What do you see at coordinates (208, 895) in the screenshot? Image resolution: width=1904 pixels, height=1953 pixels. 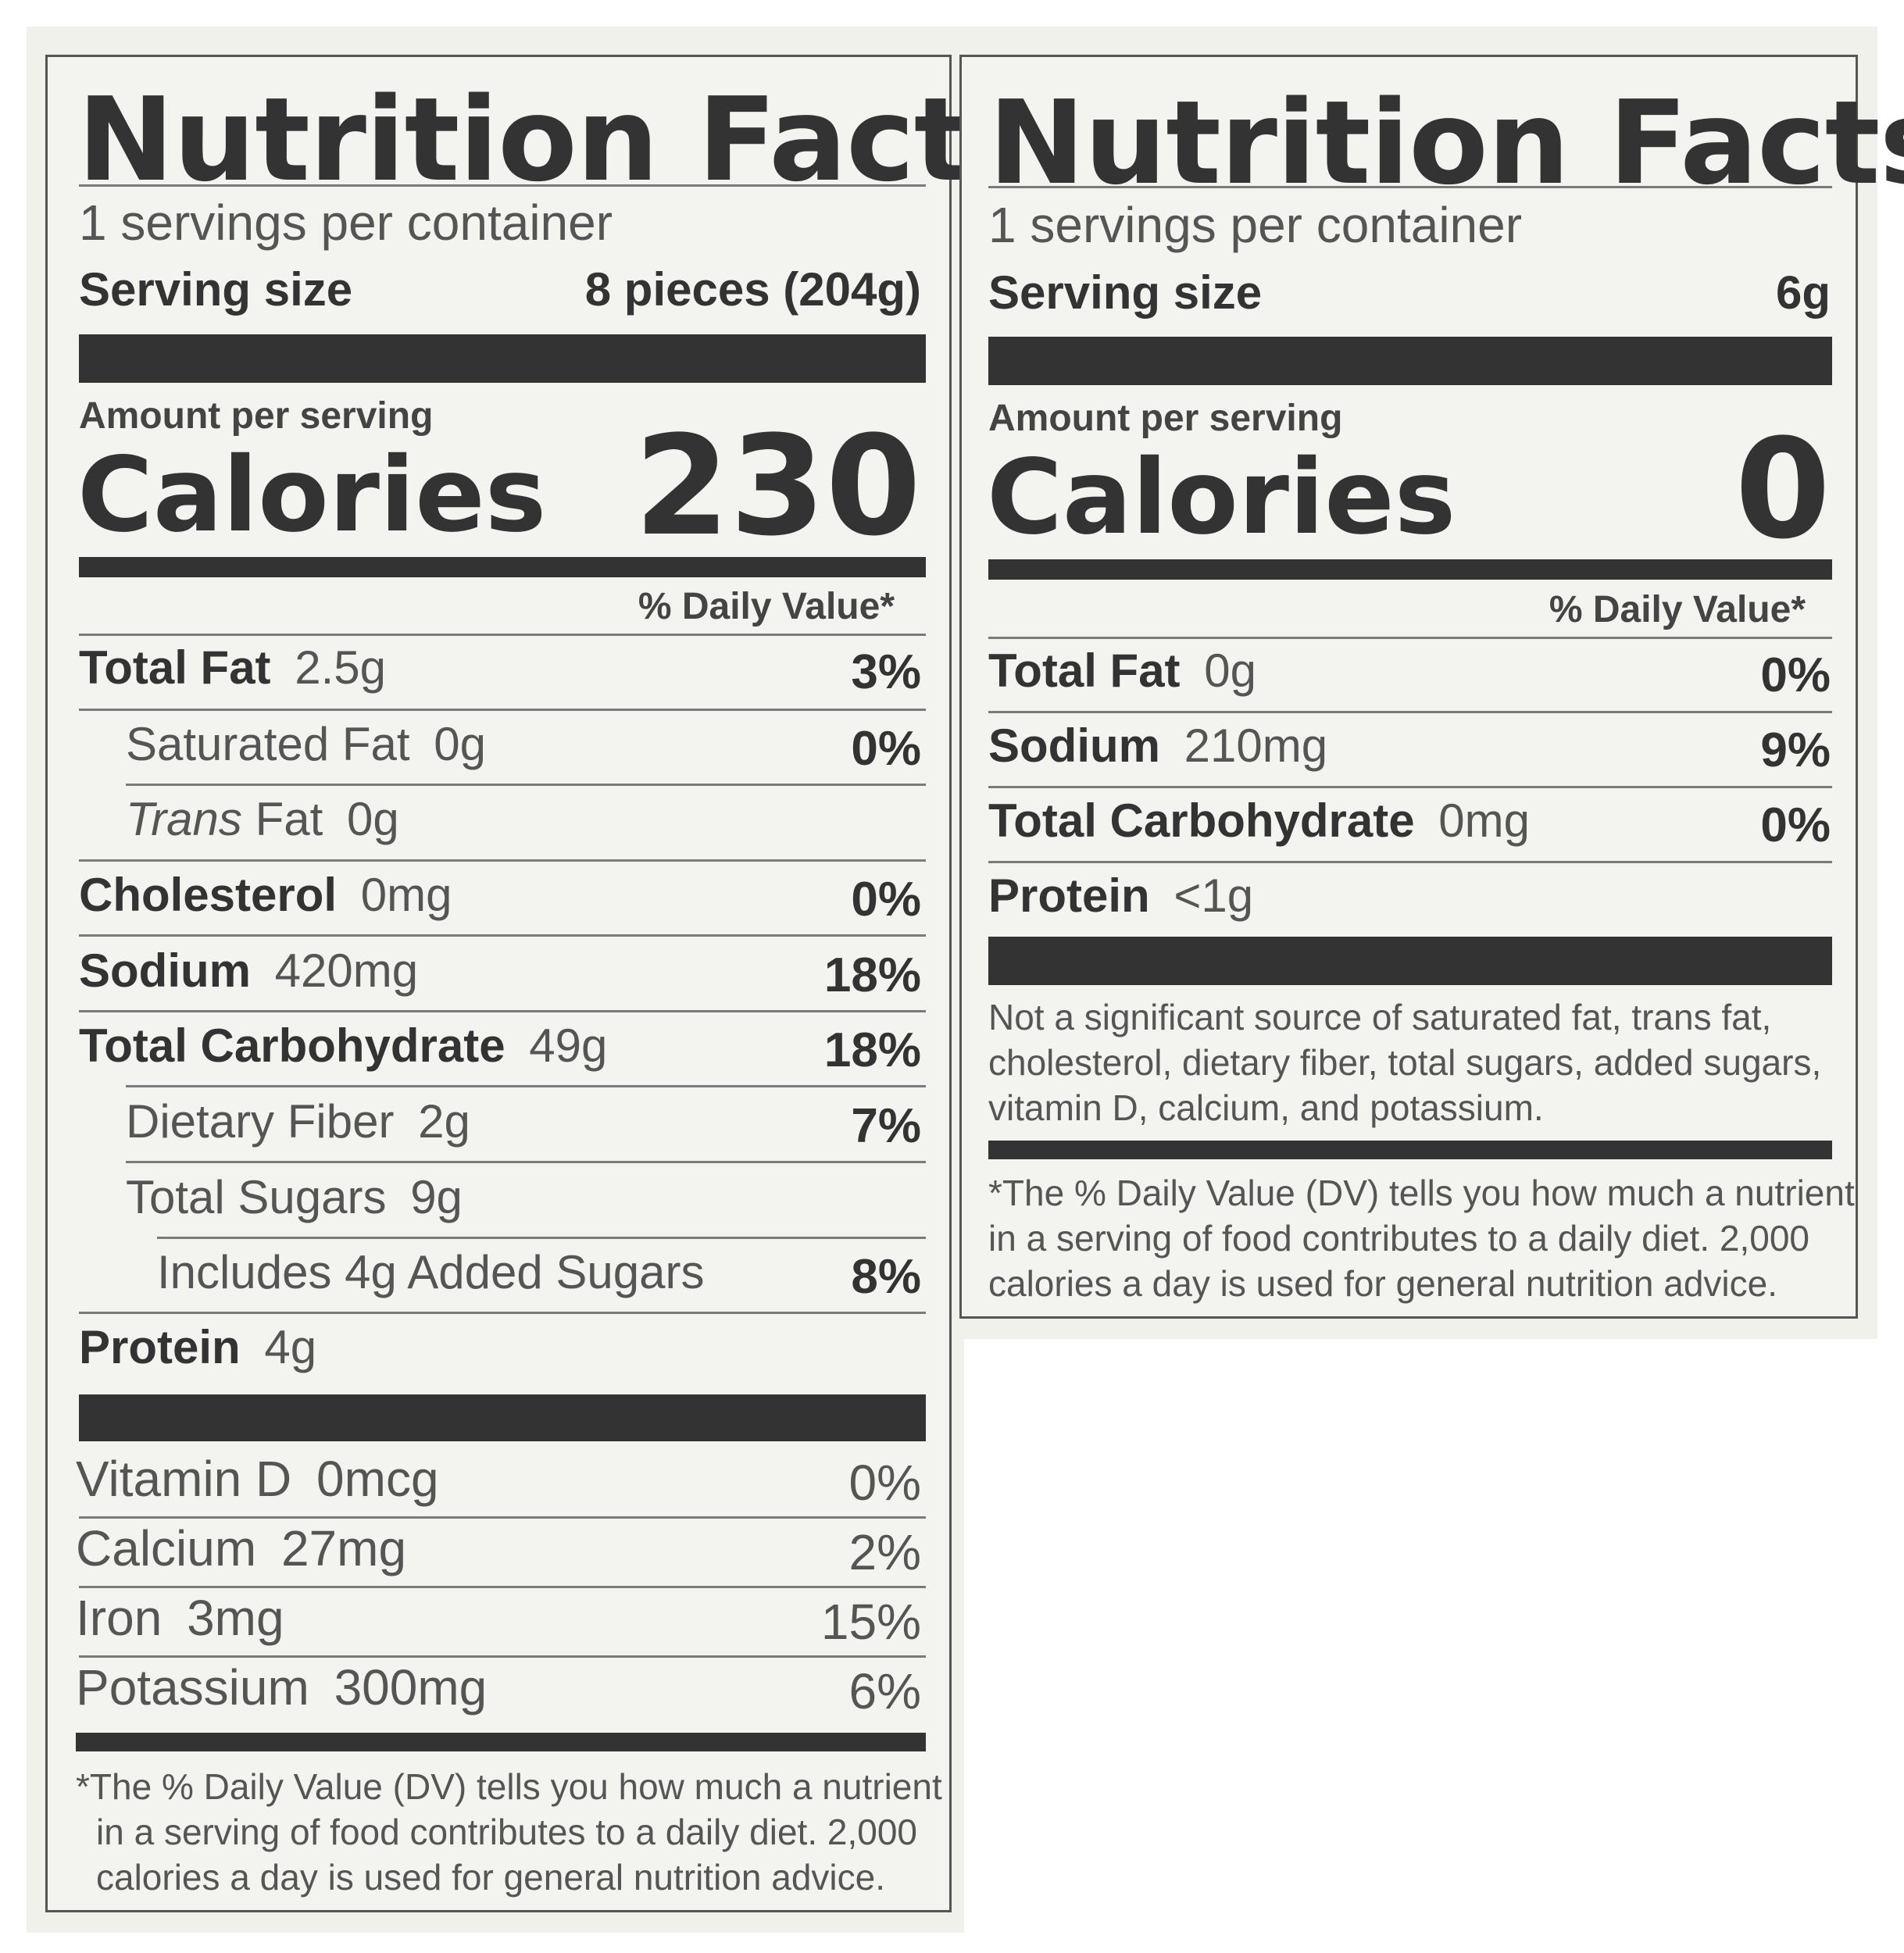 I see `nutrient-name: Cholesterol` at bounding box center [208, 895].